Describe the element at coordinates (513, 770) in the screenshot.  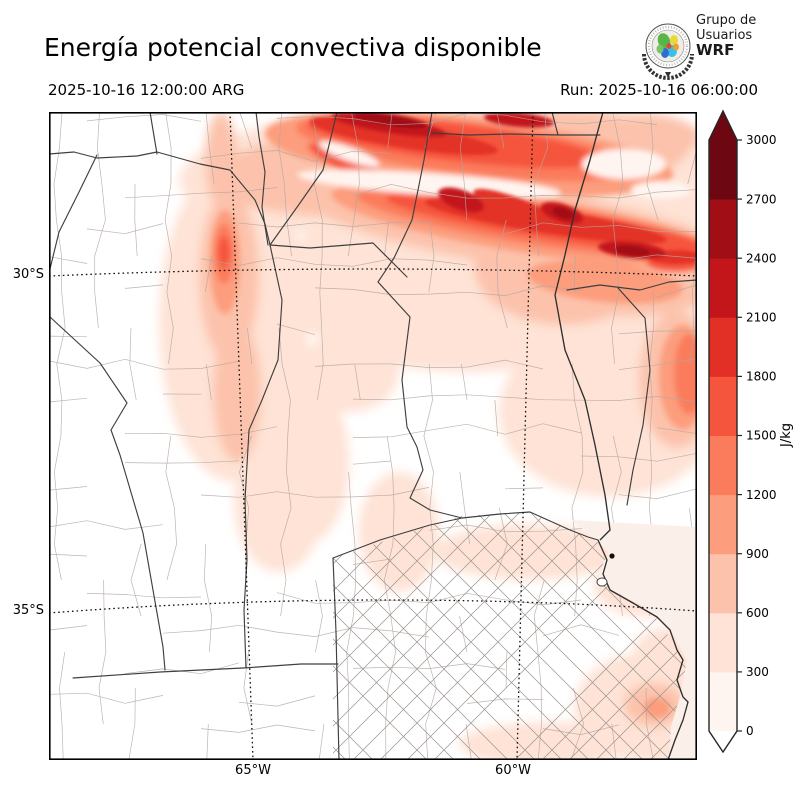
I see `lon-axis-label: 60°W` at that location.